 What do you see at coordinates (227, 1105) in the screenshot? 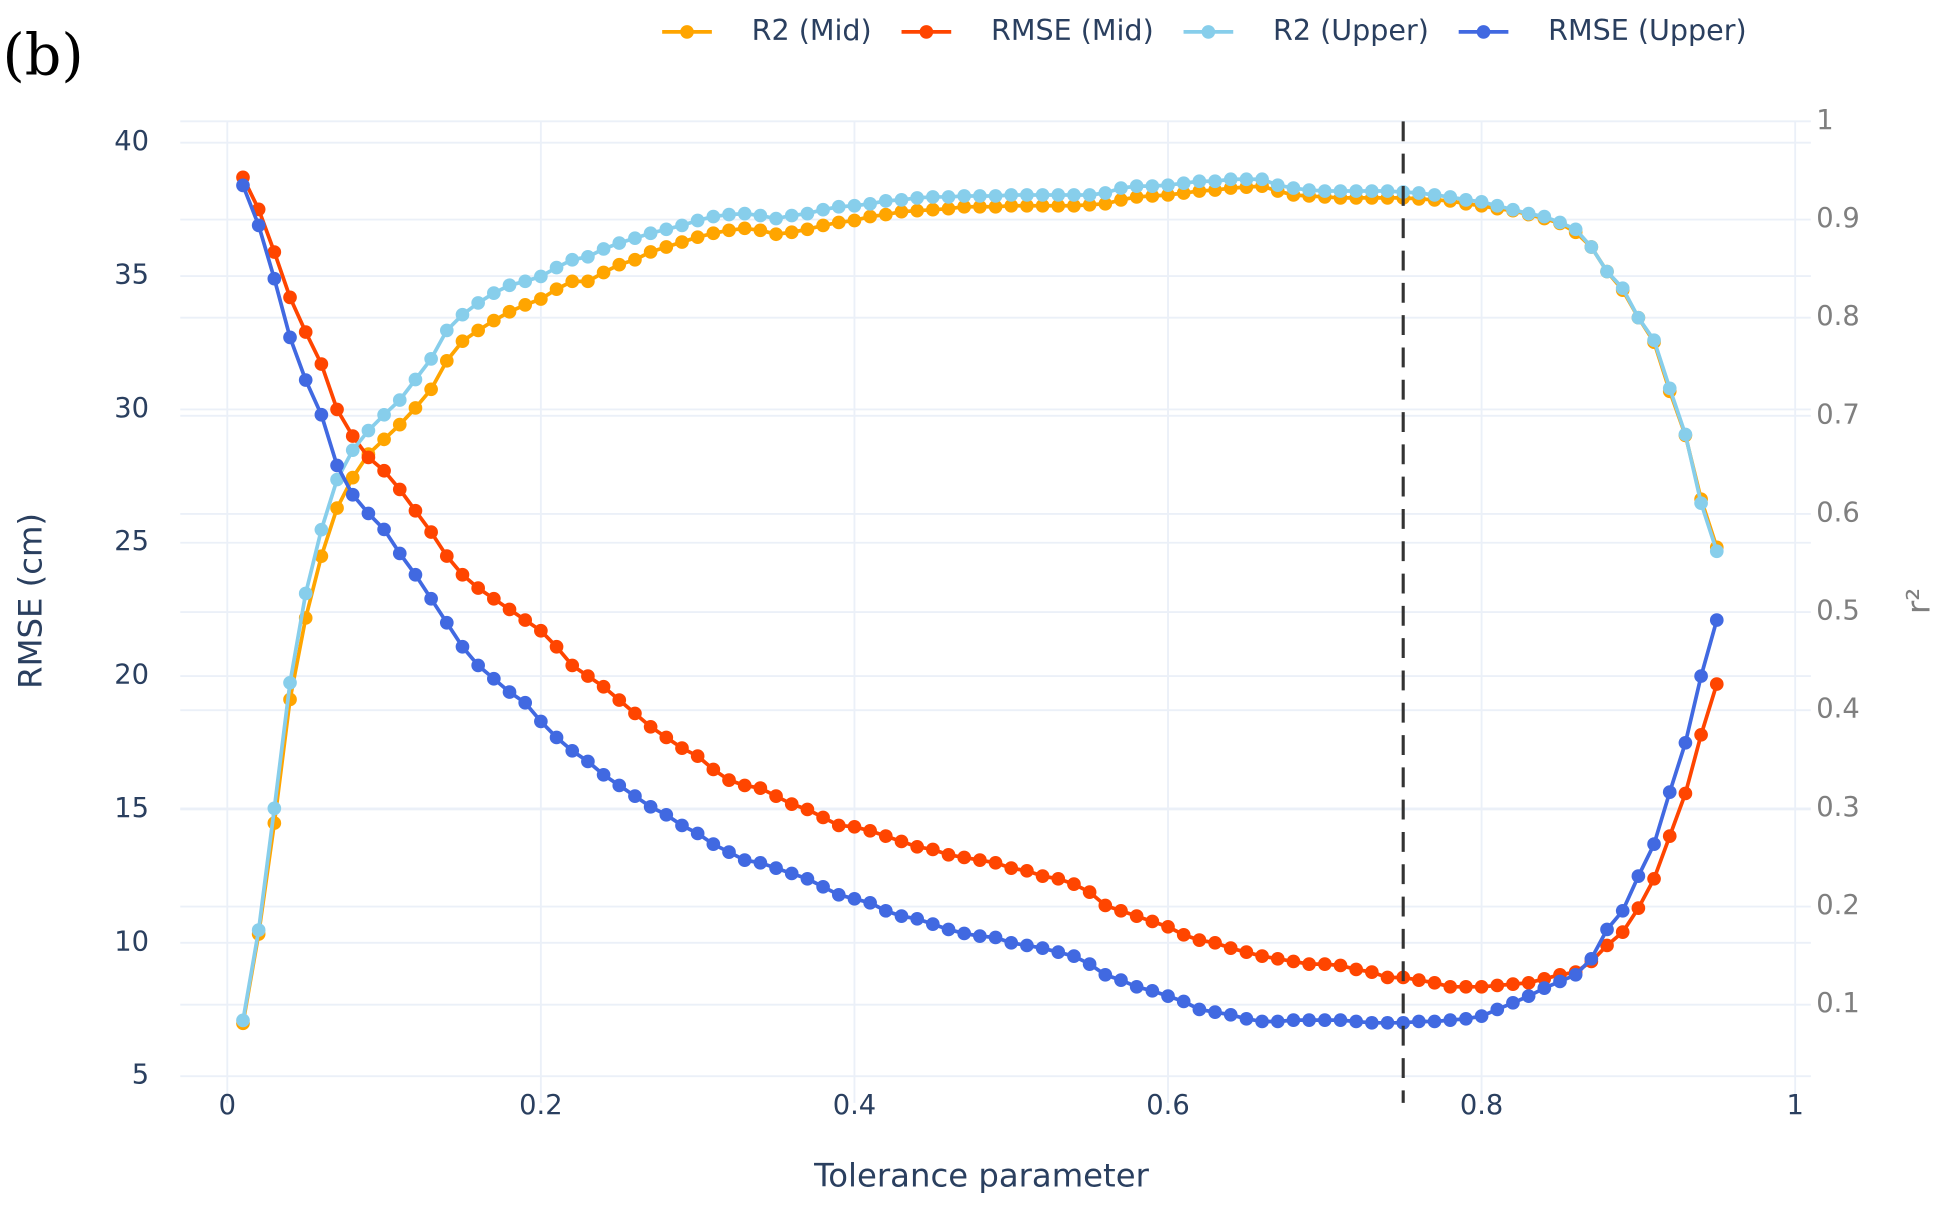
I see `x-tick-label: 0` at bounding box center [227, 1105].